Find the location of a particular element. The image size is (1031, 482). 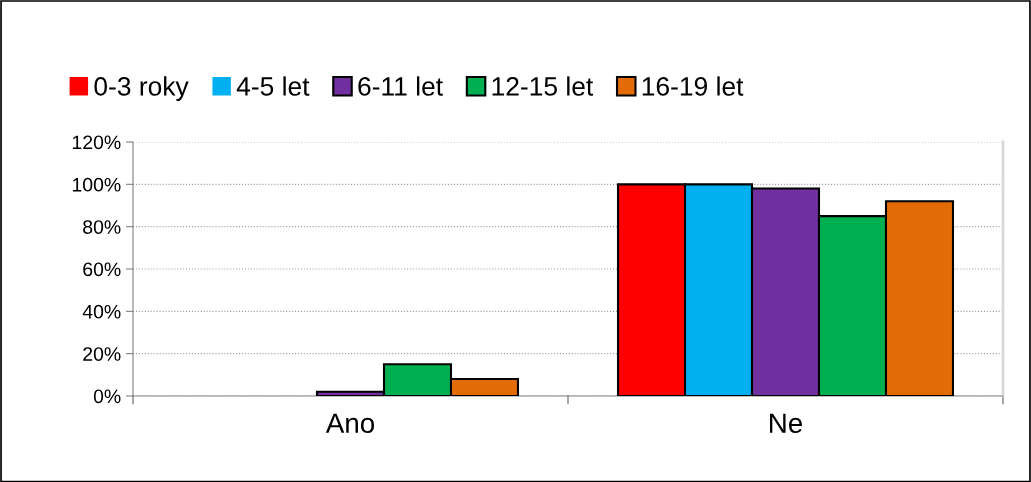

y-tick-label: 0% is located at coordinates (107, 396).